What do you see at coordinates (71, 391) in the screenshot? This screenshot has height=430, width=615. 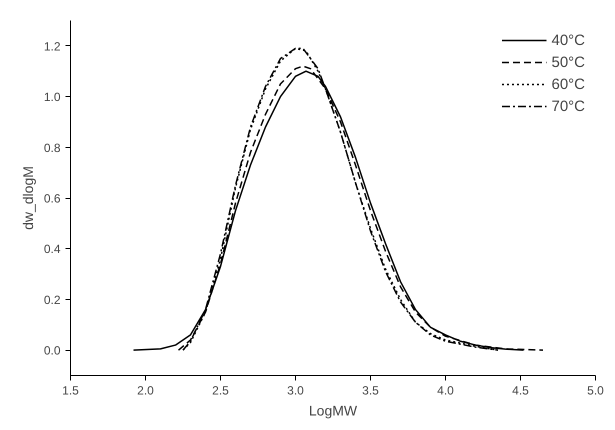 I see `x-tick-label: 1.5` at bounding box center [71, 391].